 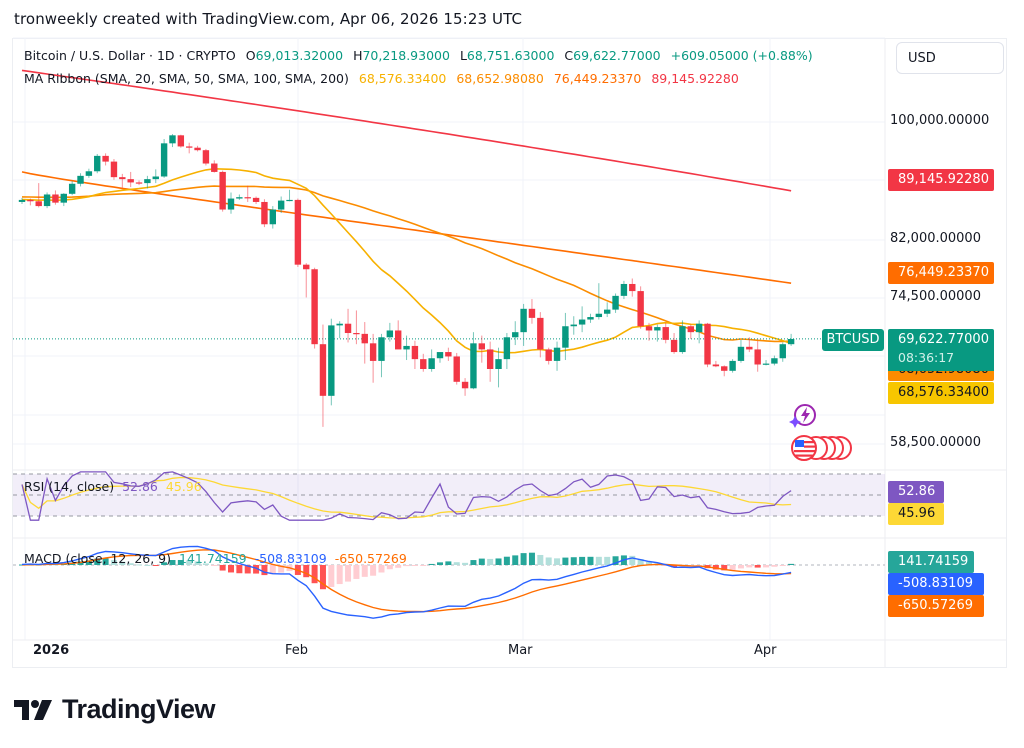 What do you see at coordinates (358, 55) in the screenshot?
I see `high-label: H` at bounding box center [358, 55].